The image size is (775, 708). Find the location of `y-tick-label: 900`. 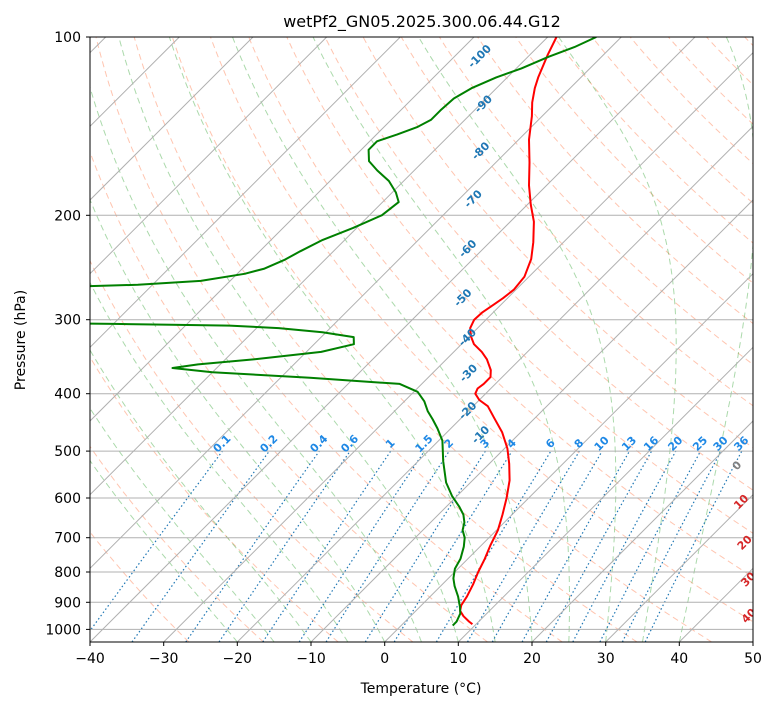

y-tick-label: 900 is located at coordinates (67, 603).